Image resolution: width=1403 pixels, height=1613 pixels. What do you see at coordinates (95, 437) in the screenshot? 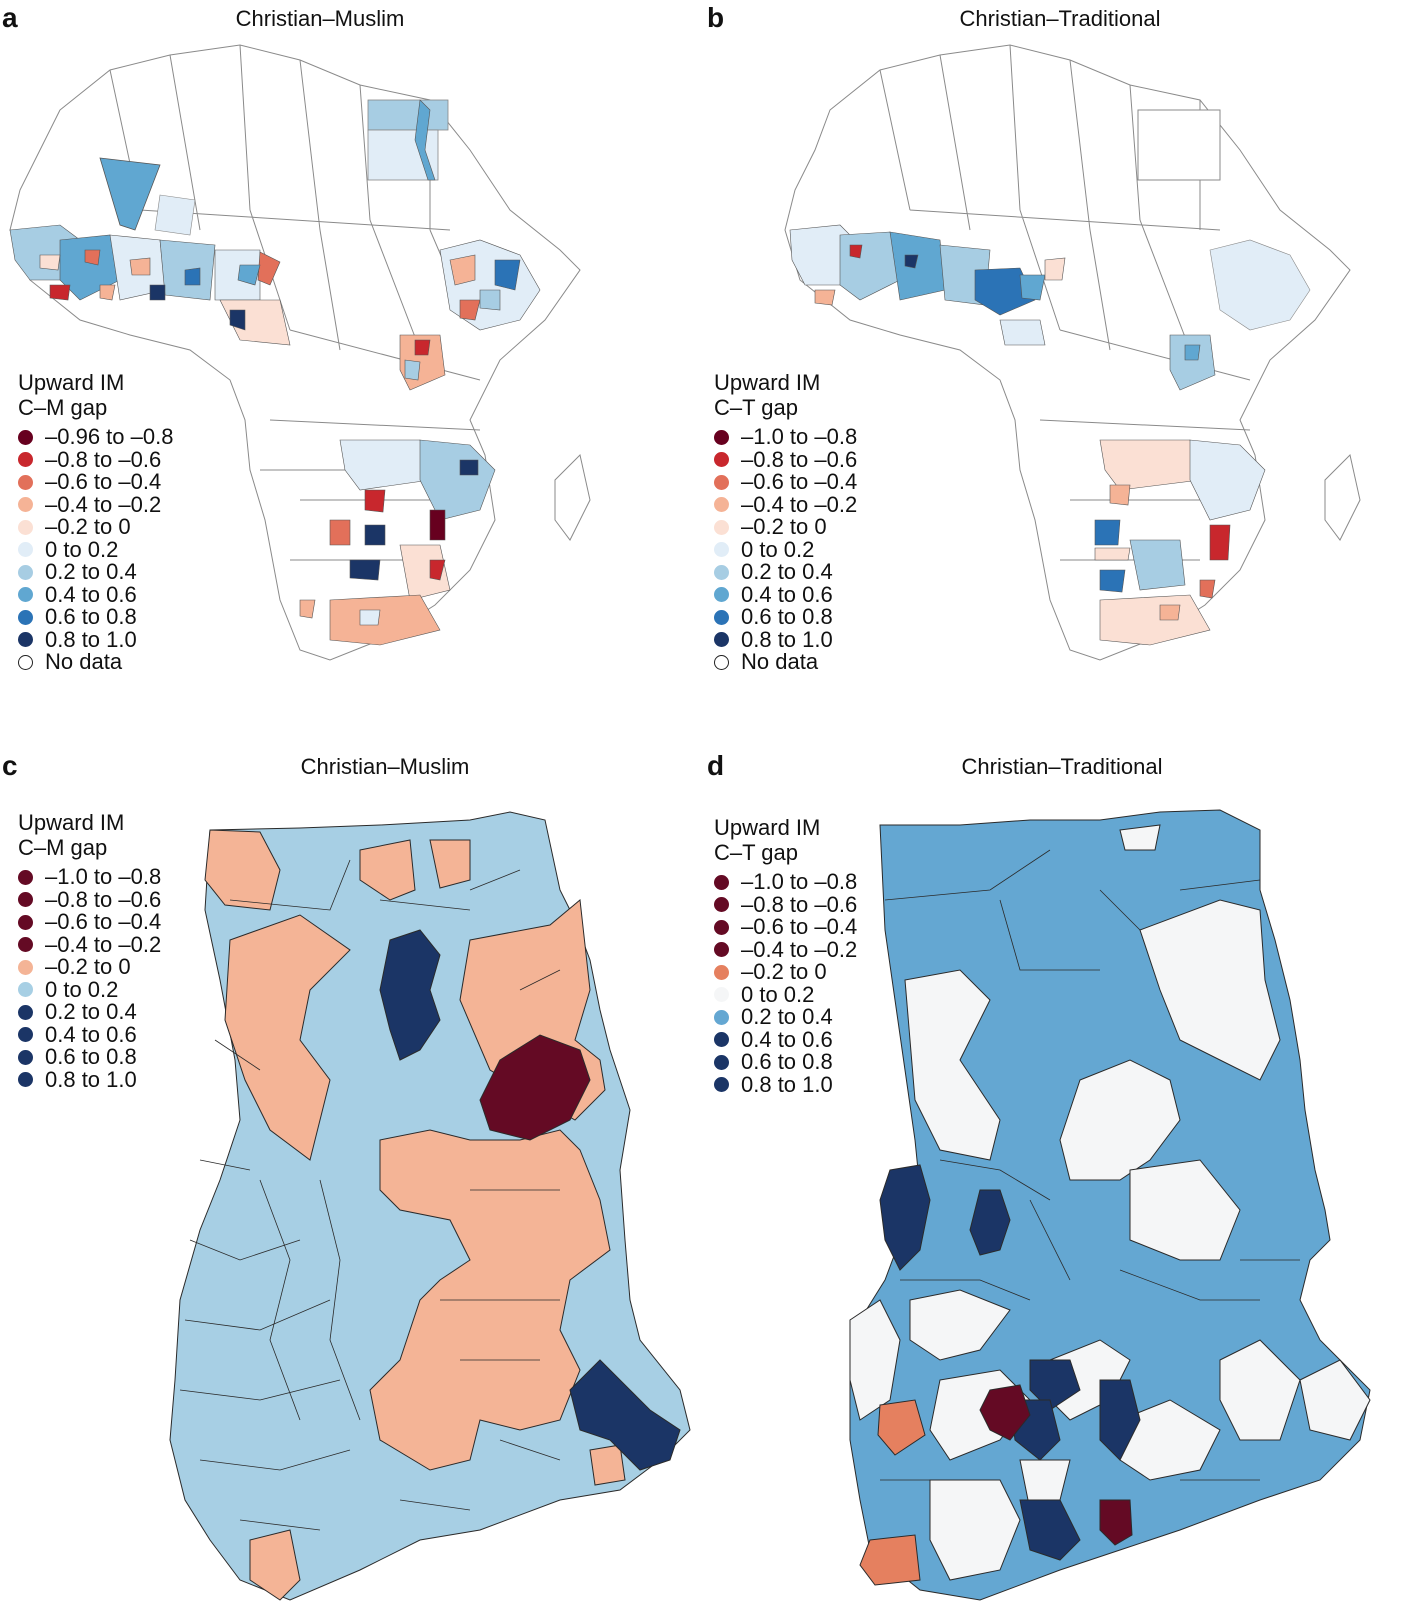
I see `legend-item: –0.96 to –0.8` at bounding box center [95, 437].